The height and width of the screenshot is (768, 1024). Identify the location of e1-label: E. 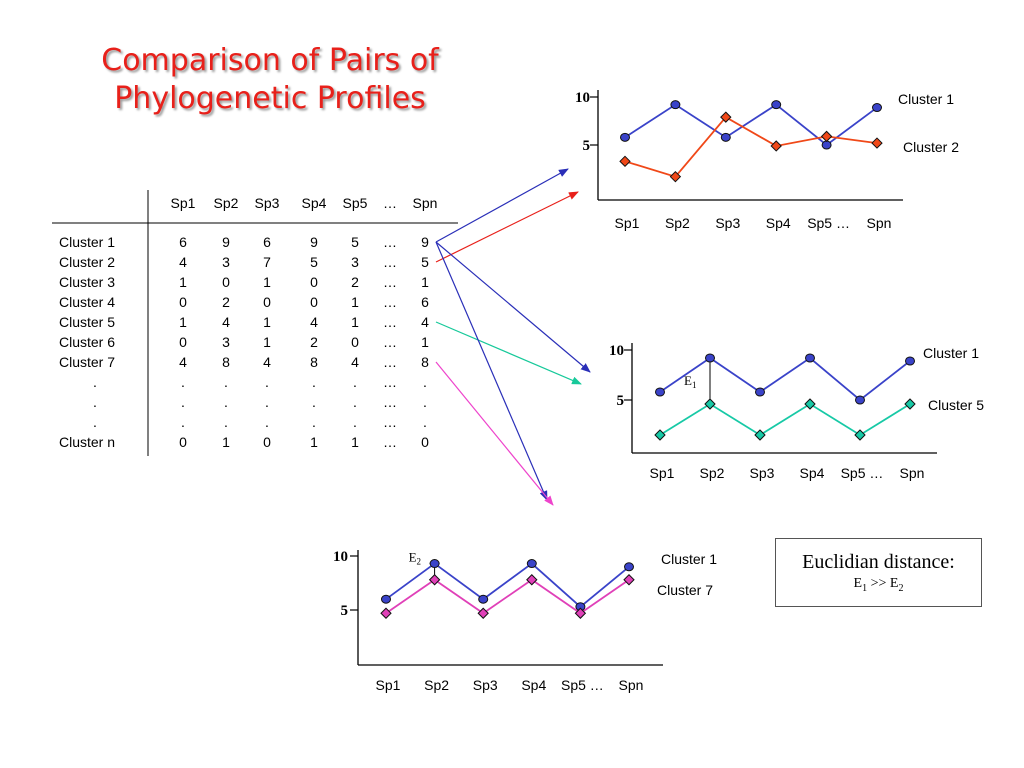
(858, 583).